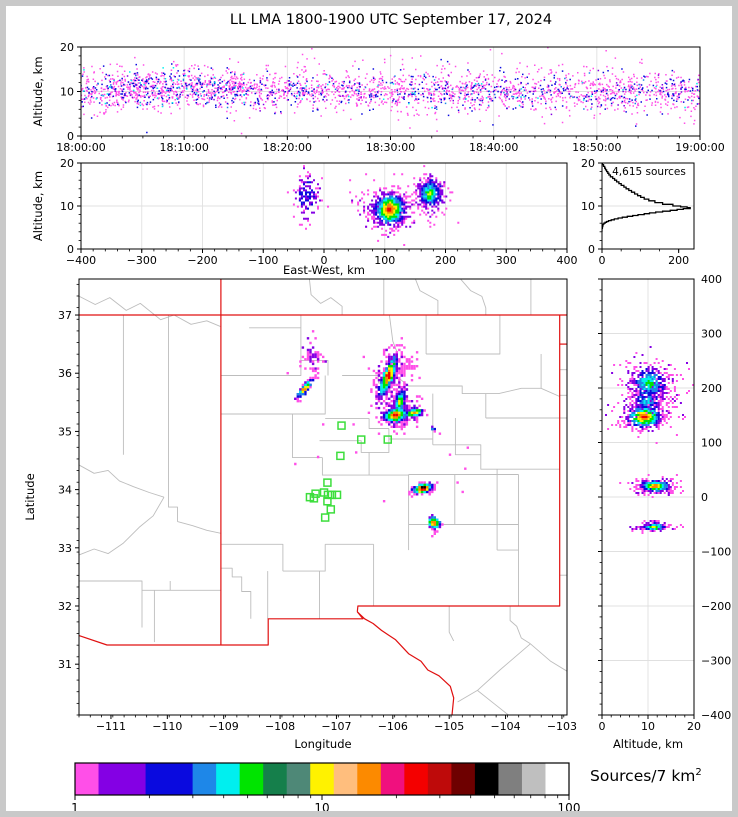  Describe the element at coordinates (505, 726) in the screenshot. I see `svg-text: −104` at that location.